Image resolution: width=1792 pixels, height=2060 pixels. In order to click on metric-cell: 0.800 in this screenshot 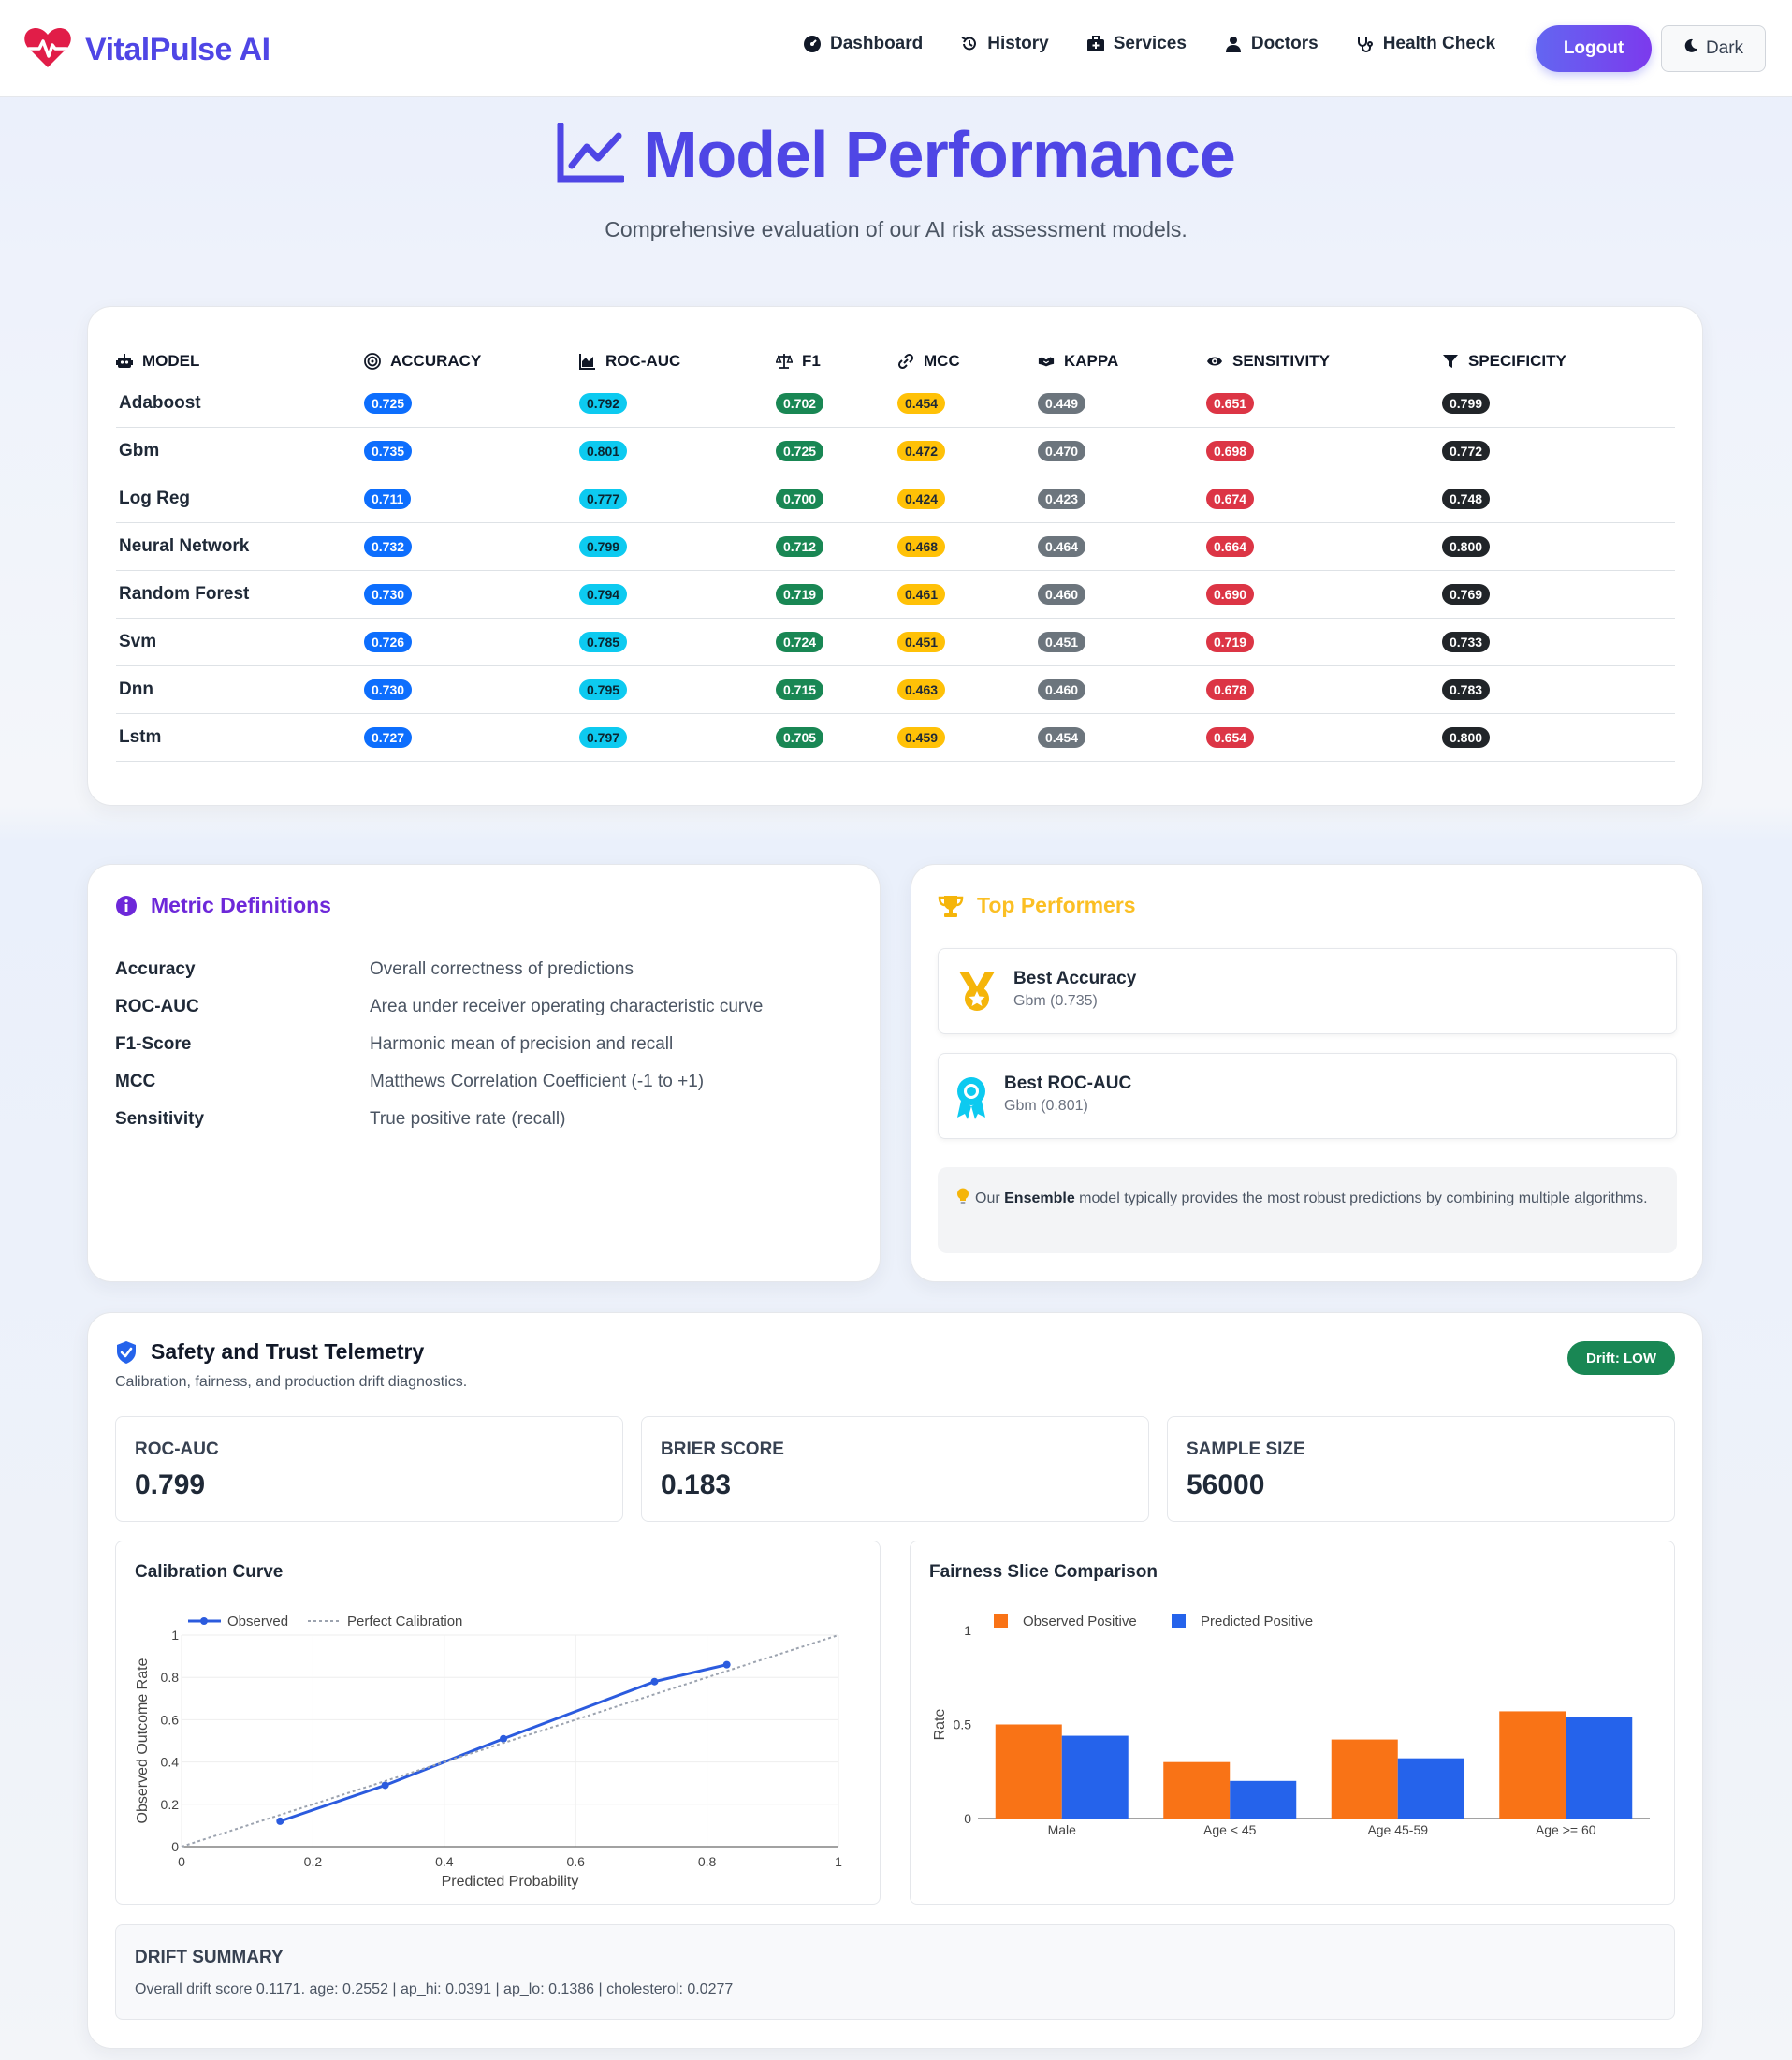, I will do `click(1535, 737)`.